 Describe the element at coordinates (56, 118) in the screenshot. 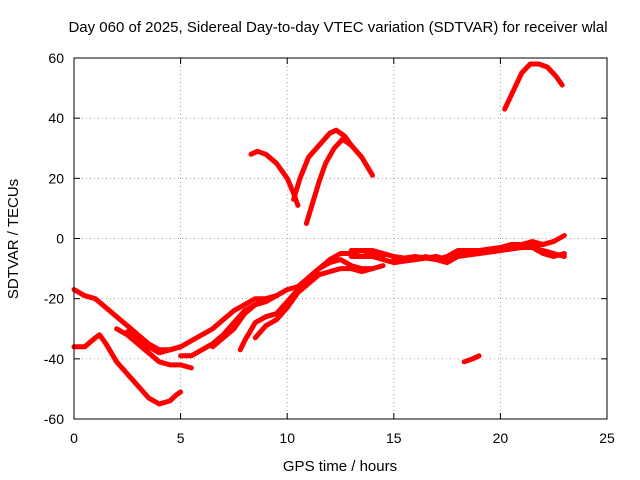

I see `y-tick-label: 40` at that location.